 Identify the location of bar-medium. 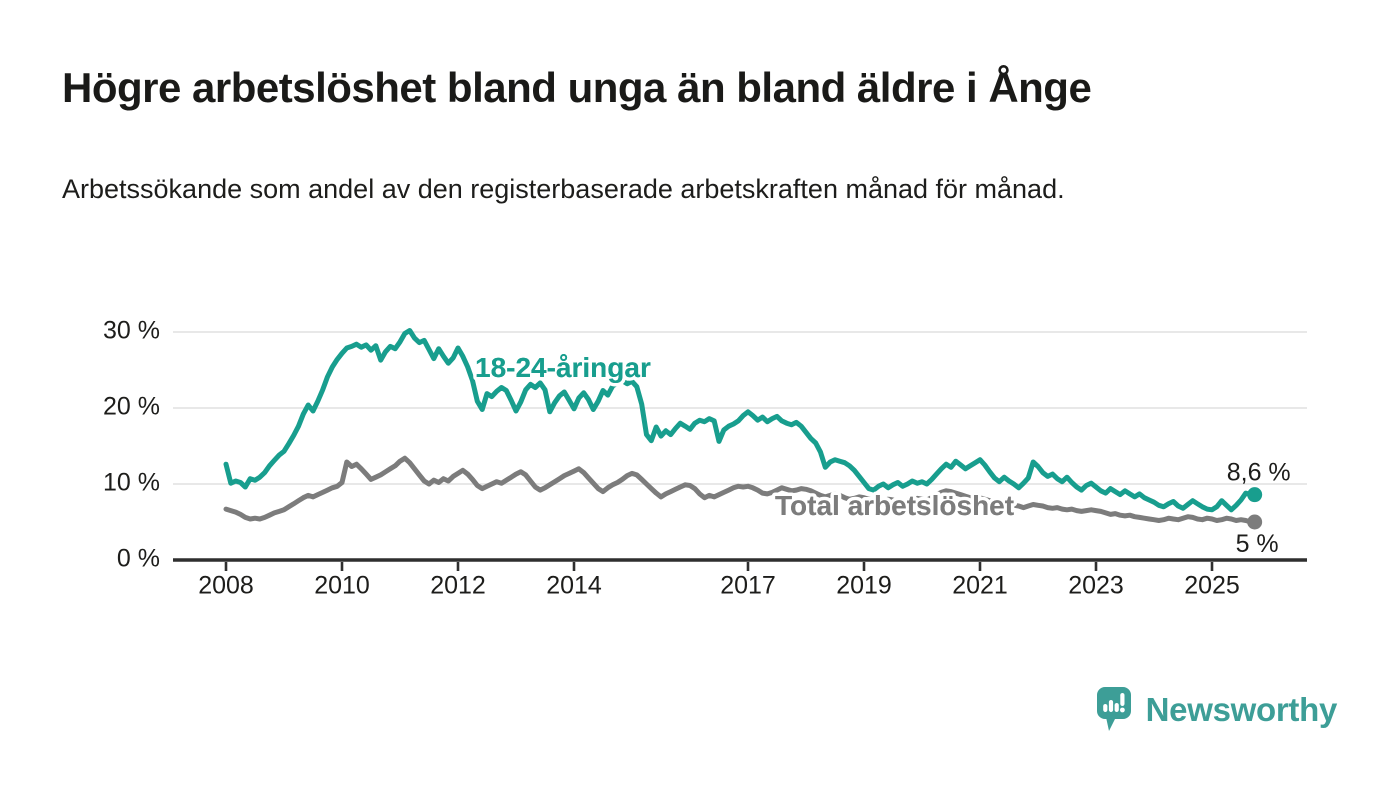
(1116, 707).